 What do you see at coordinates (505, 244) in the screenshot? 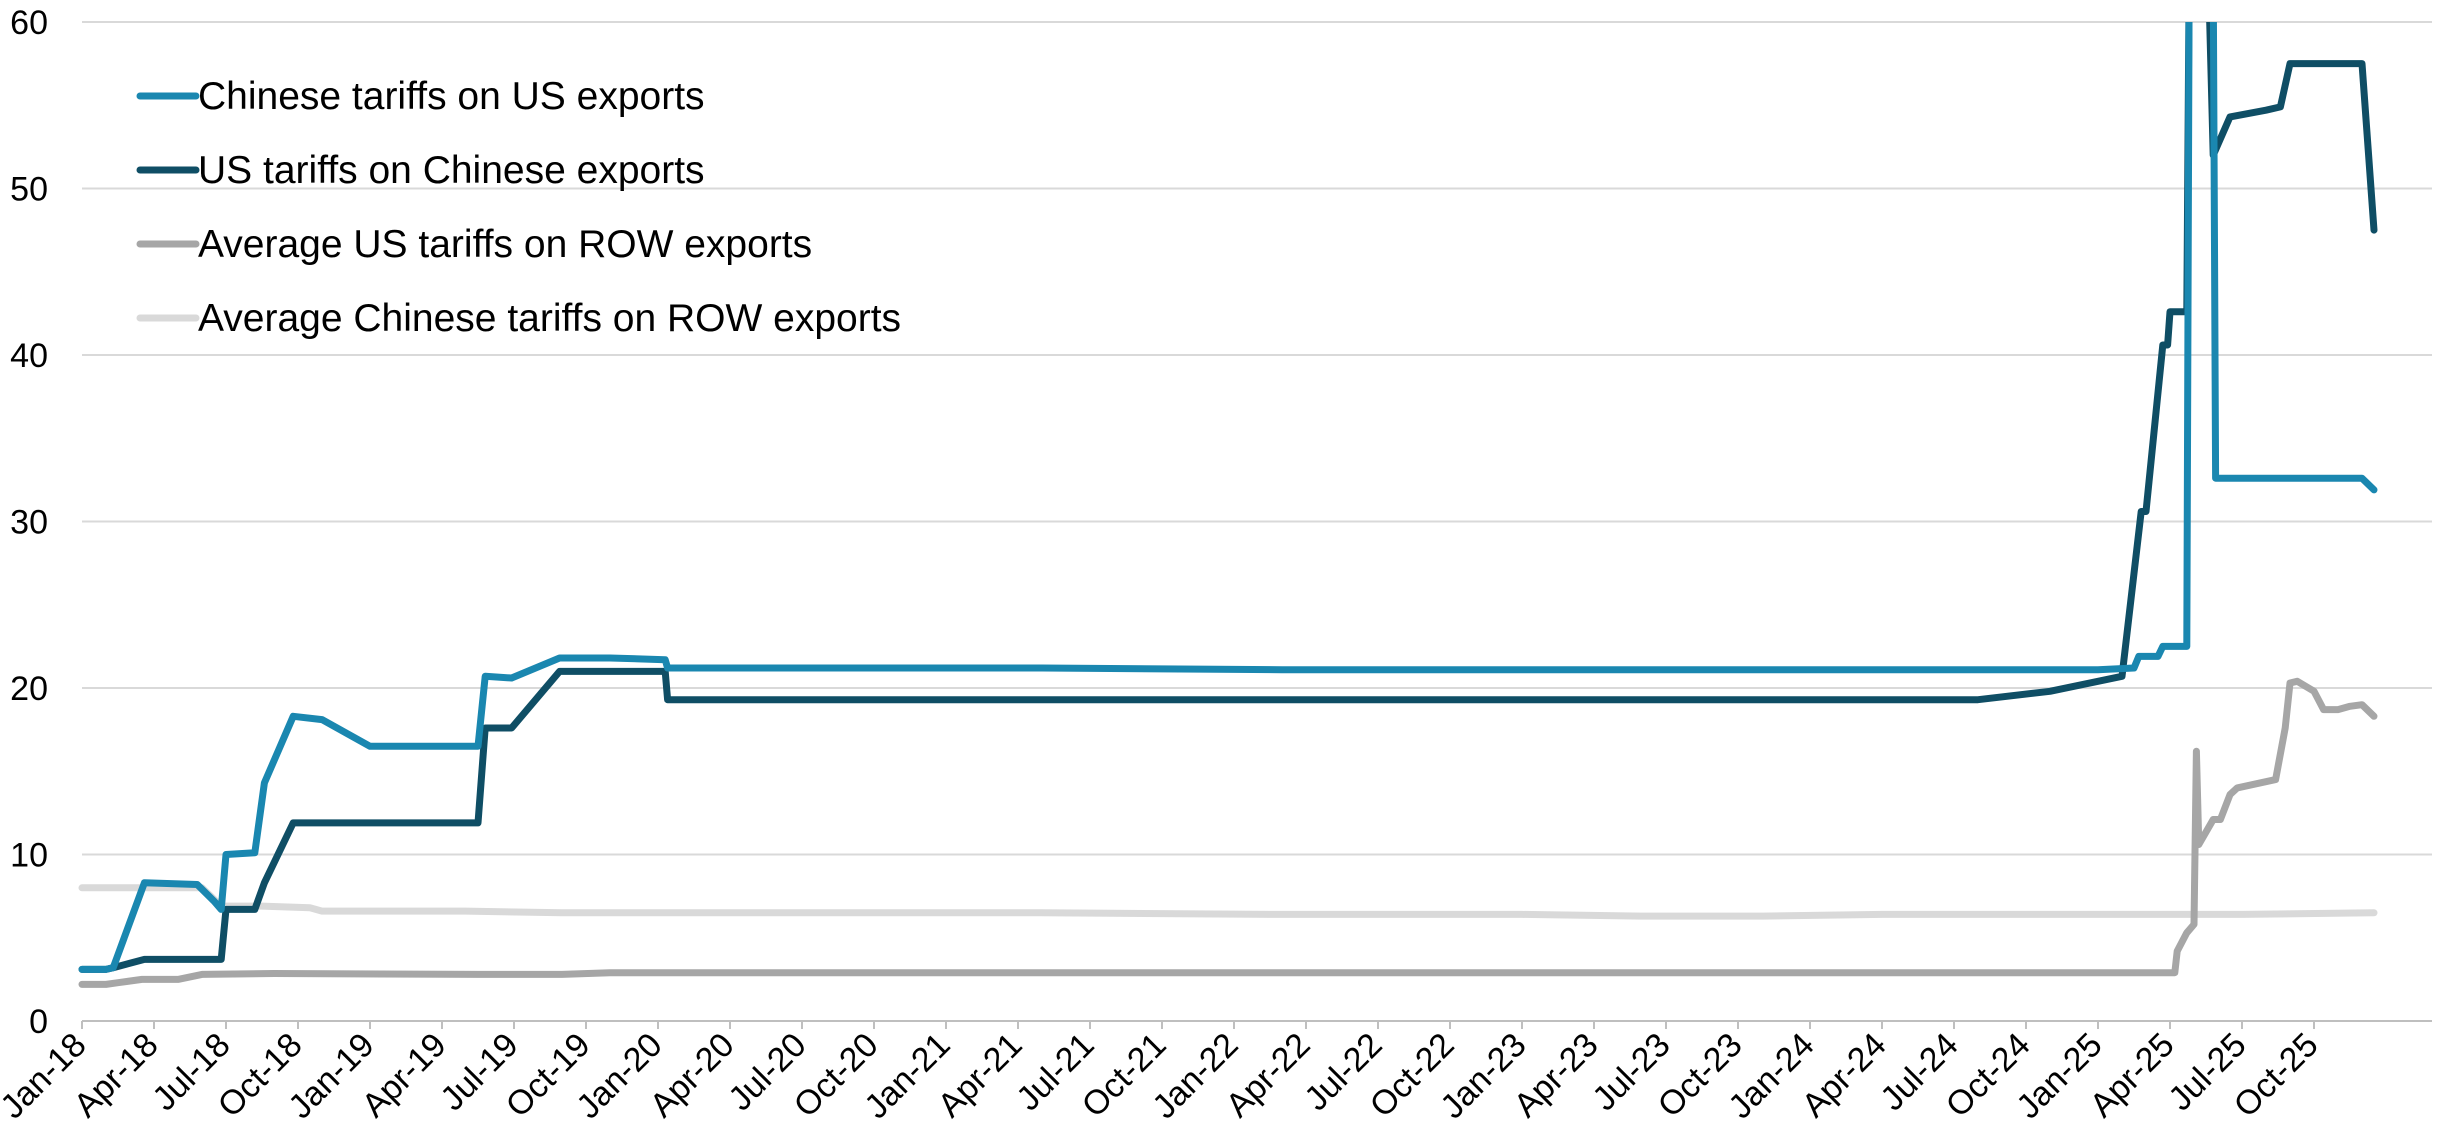
I see `legend-label: Average US tariffs on ROW exports` at bounding box center [505, 244].